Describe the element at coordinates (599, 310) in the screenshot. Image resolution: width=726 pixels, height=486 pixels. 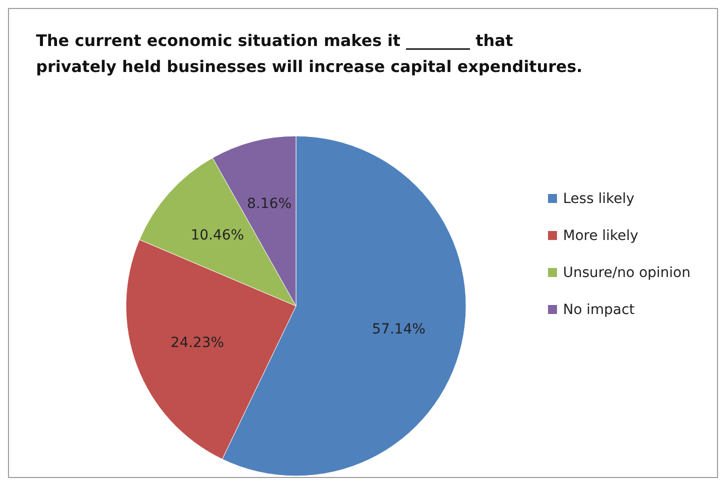
I see `legend-label: No impact` at that location.